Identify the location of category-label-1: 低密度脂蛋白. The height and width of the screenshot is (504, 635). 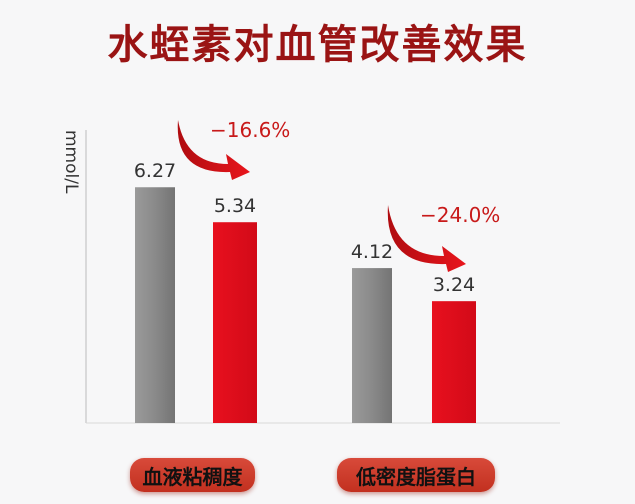
(416, 475).